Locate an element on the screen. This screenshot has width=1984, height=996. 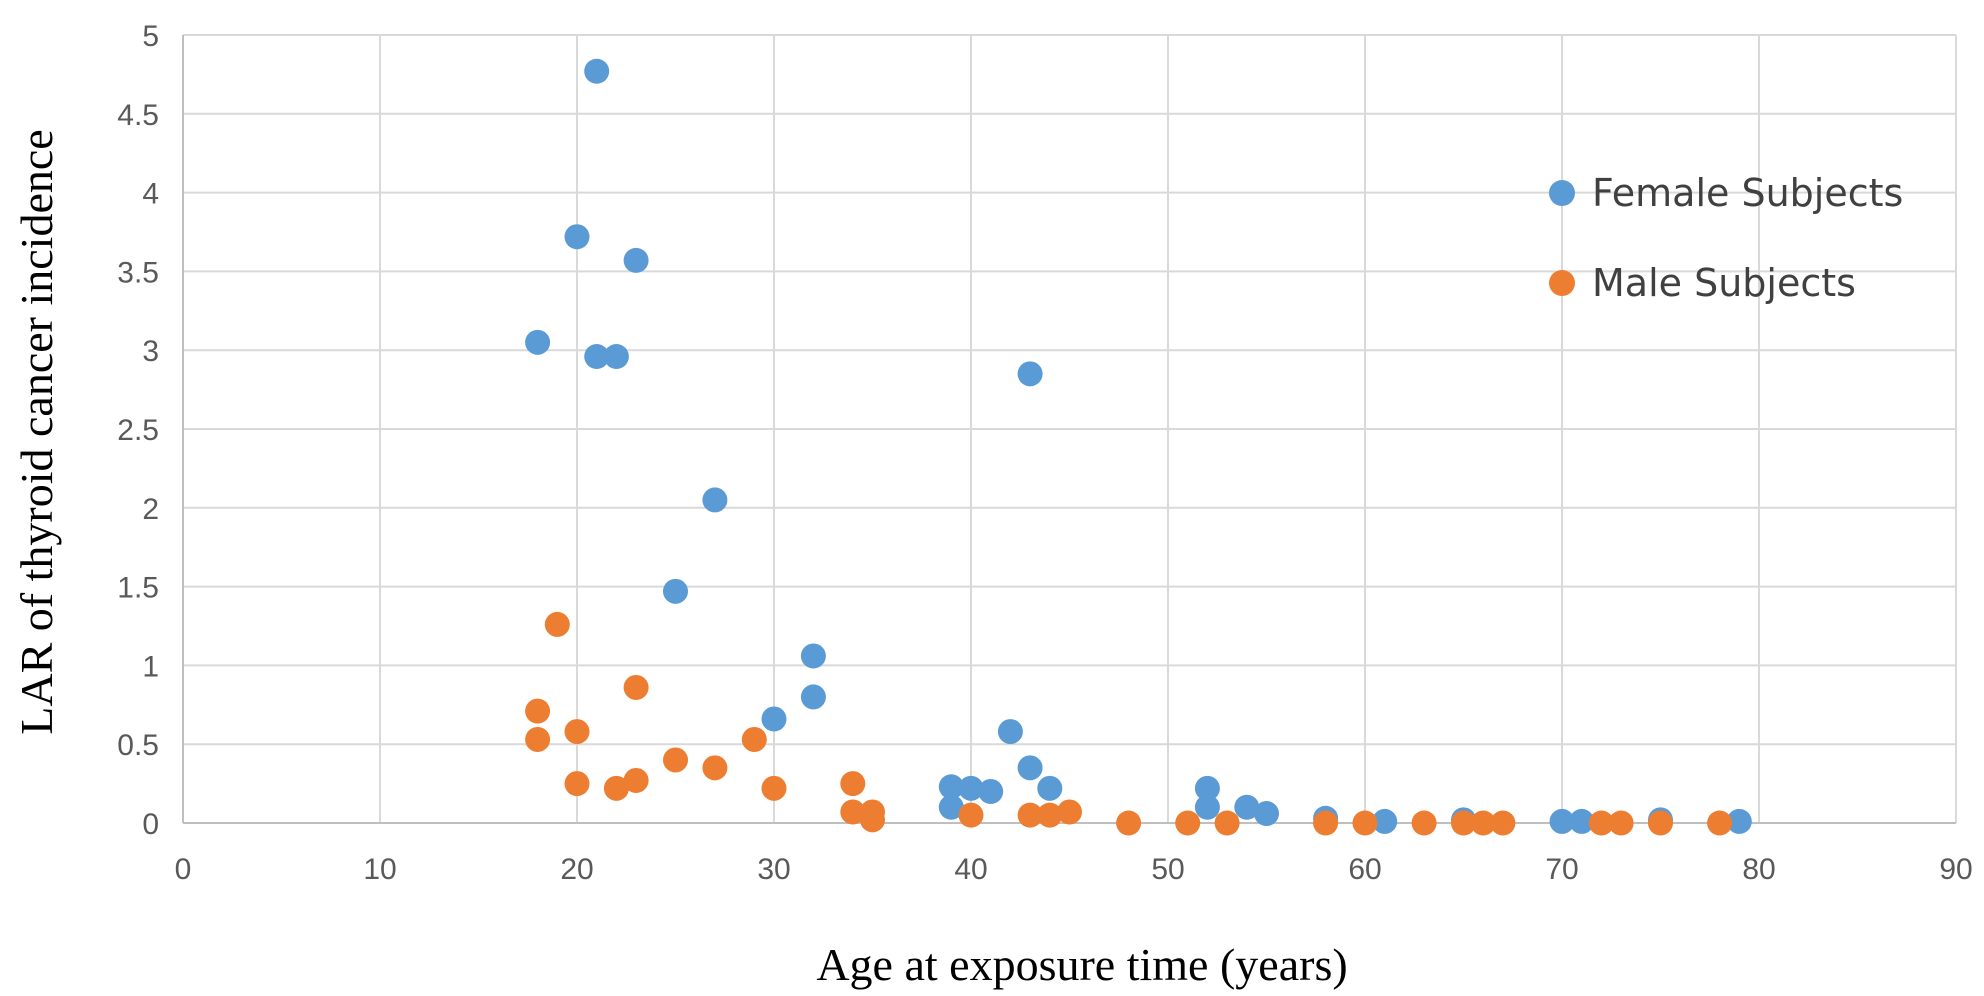
y-tick-label: 0 is located at coordinates (150, 824).